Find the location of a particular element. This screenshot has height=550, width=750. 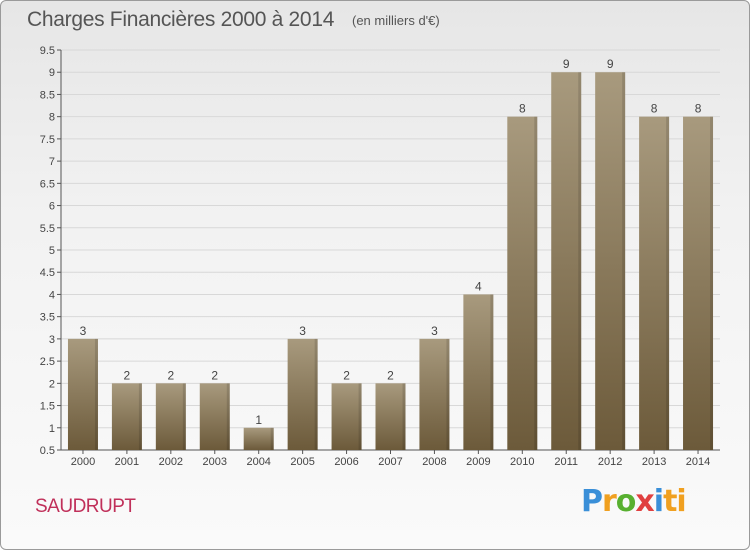

y-tick-label: 0.5 is located at coordinates (47, 451).